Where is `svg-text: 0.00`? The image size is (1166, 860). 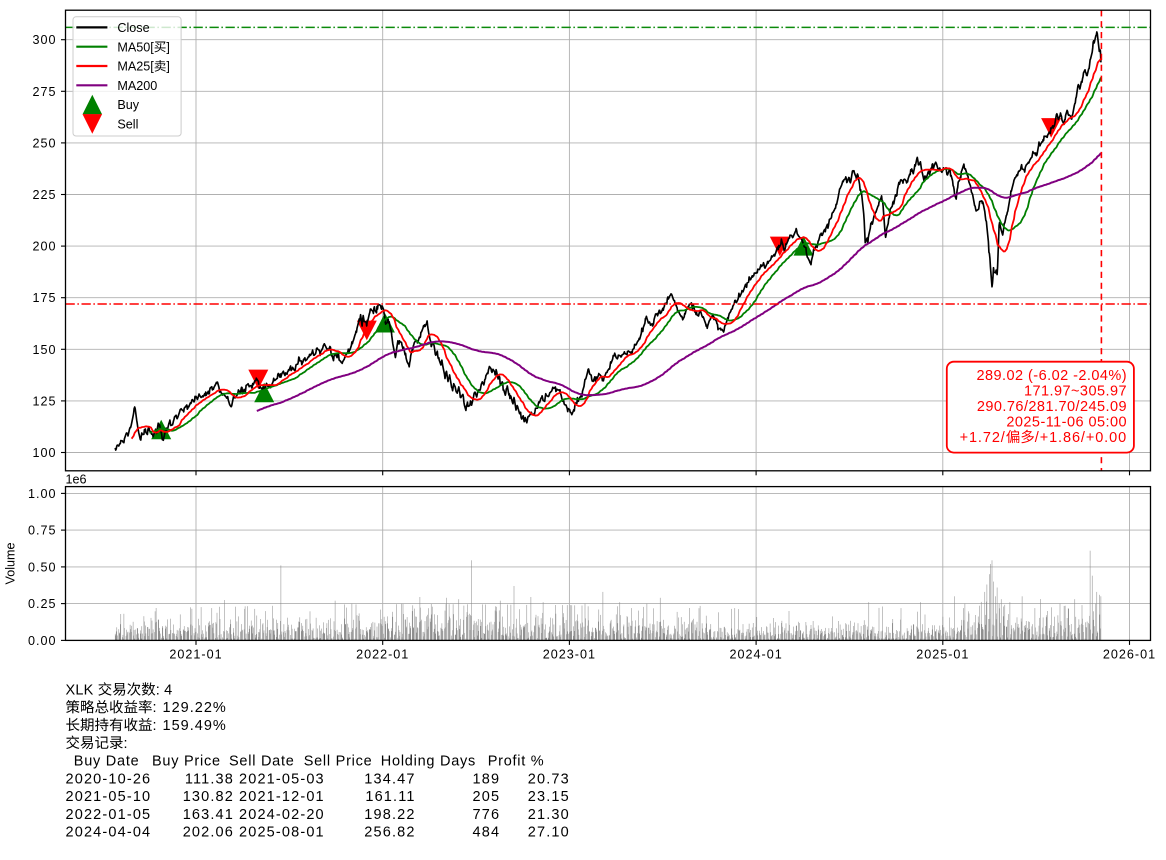 svg-text: 0.00 is located at coordinates (42, 641).